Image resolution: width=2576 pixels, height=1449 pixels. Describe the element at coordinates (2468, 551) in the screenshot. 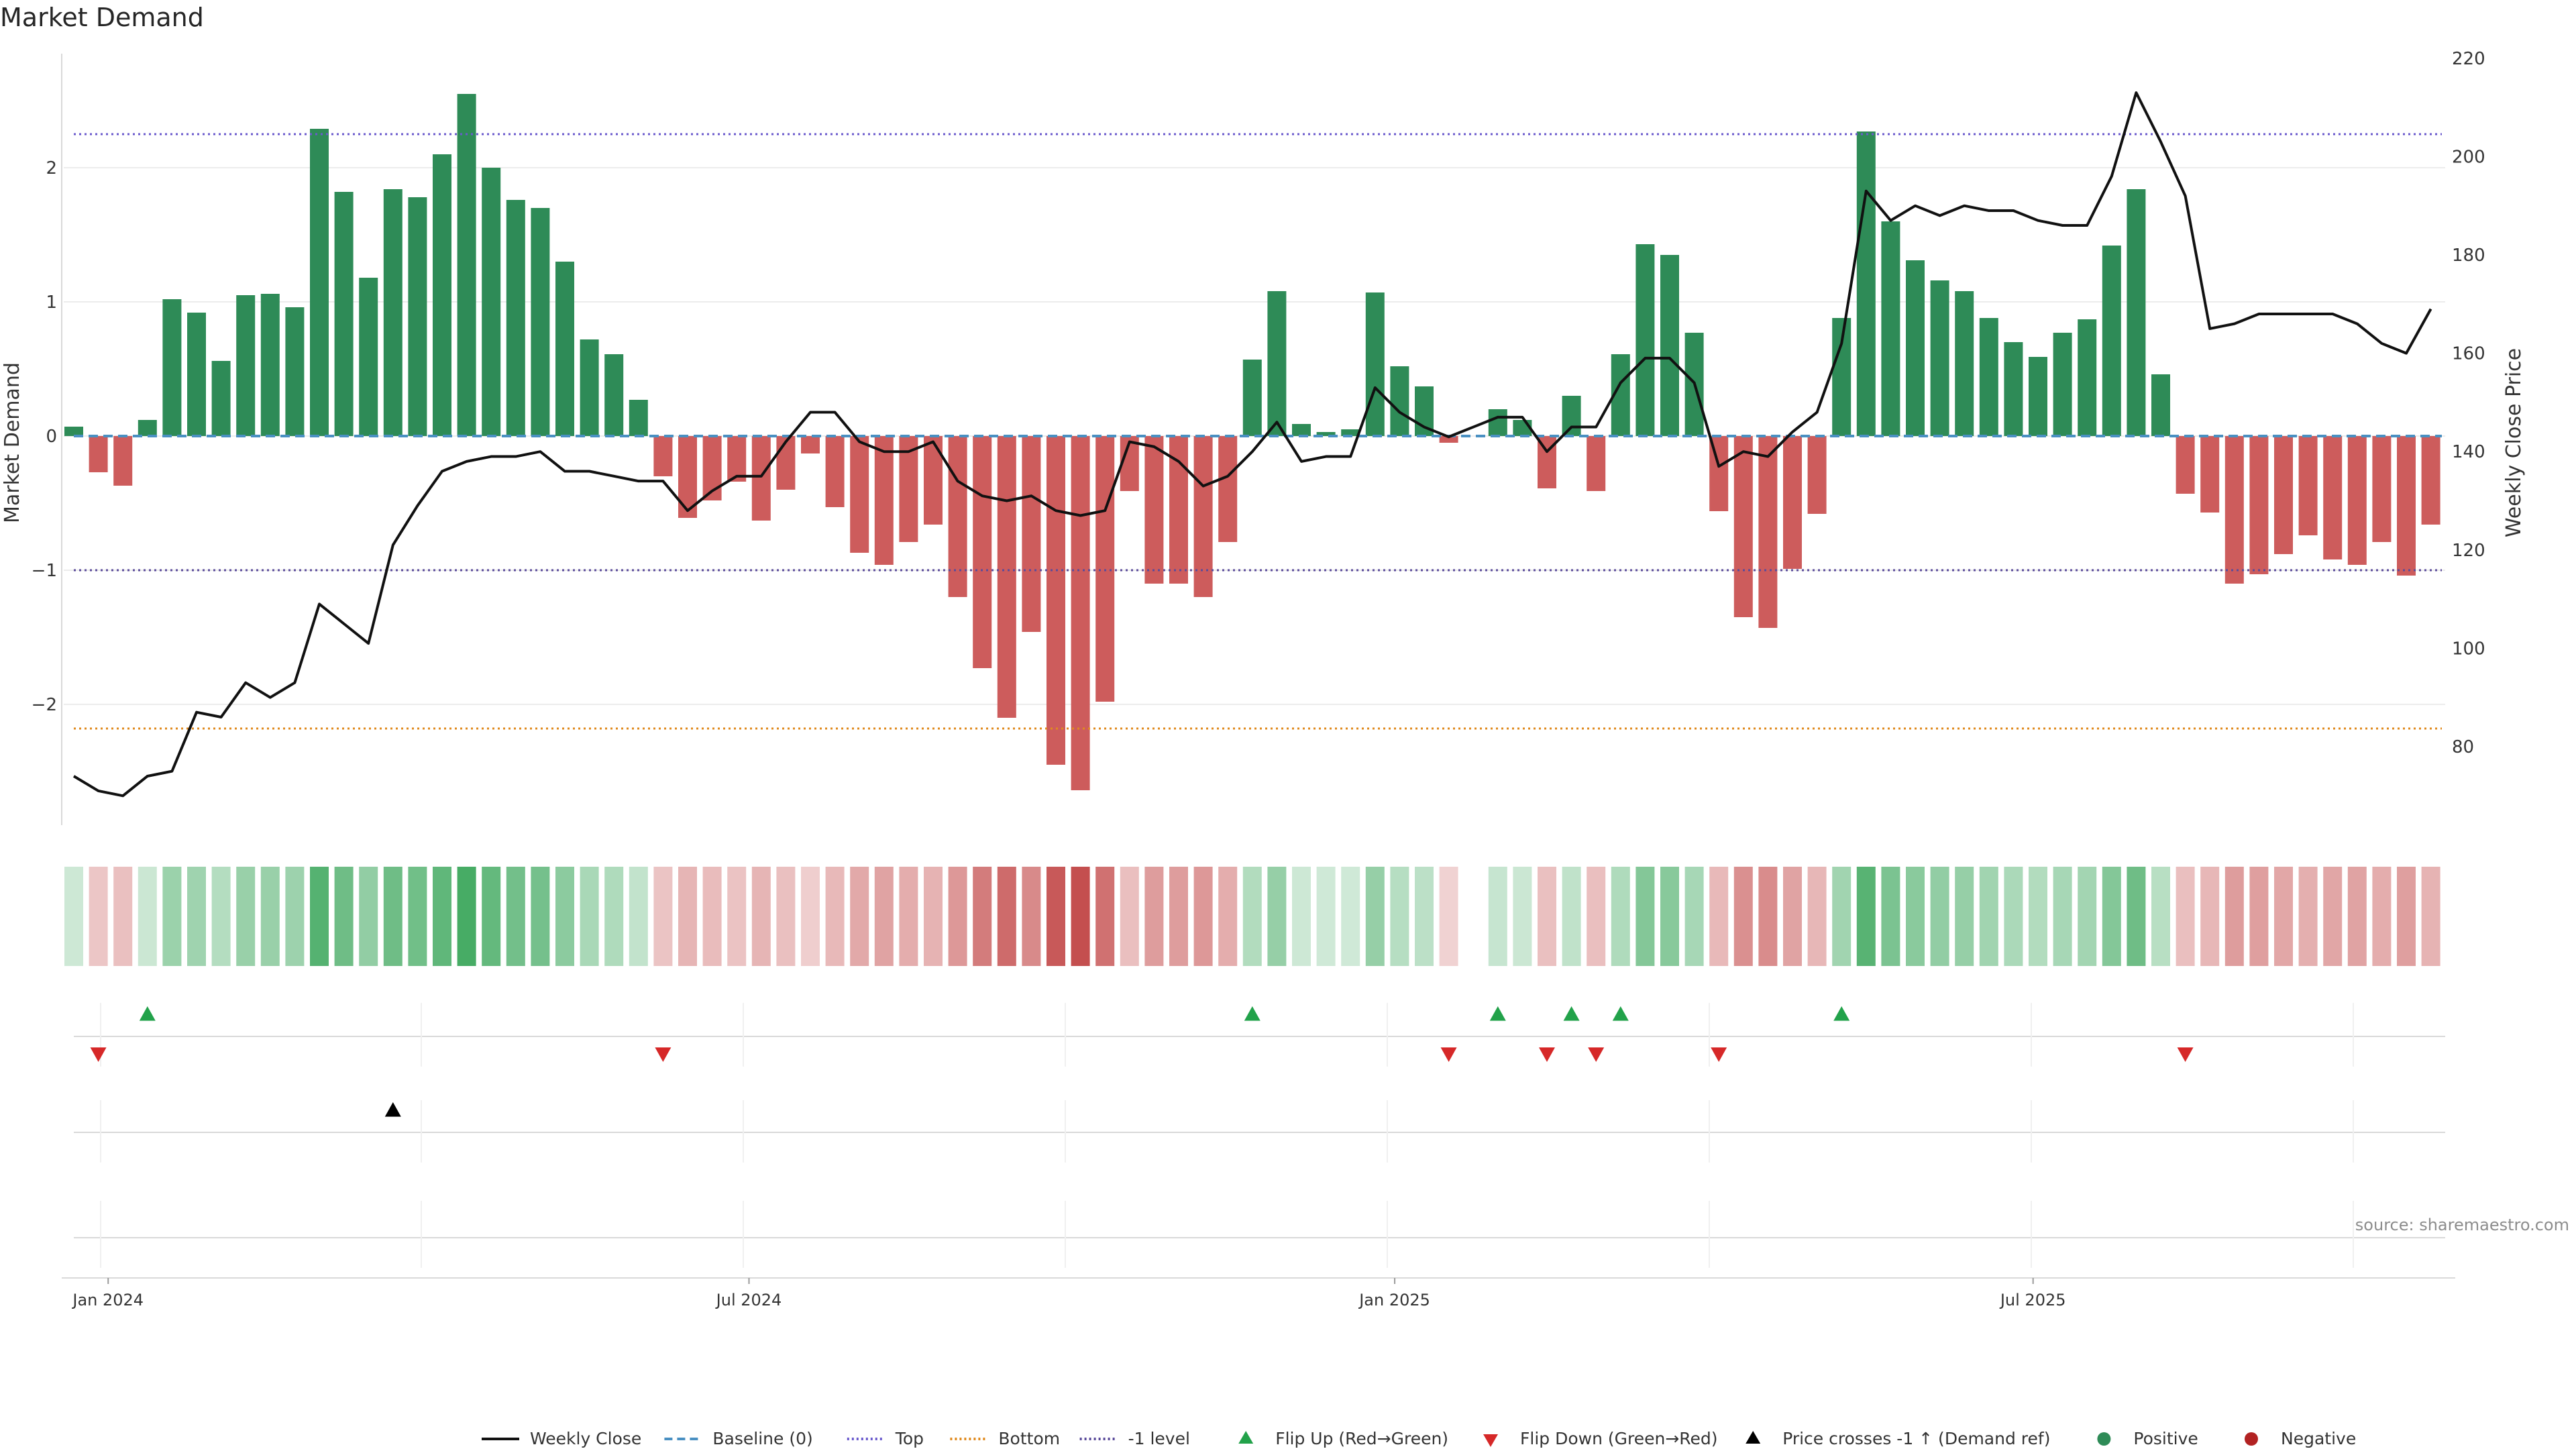

I see `y2-tick-label: 120` at that location.